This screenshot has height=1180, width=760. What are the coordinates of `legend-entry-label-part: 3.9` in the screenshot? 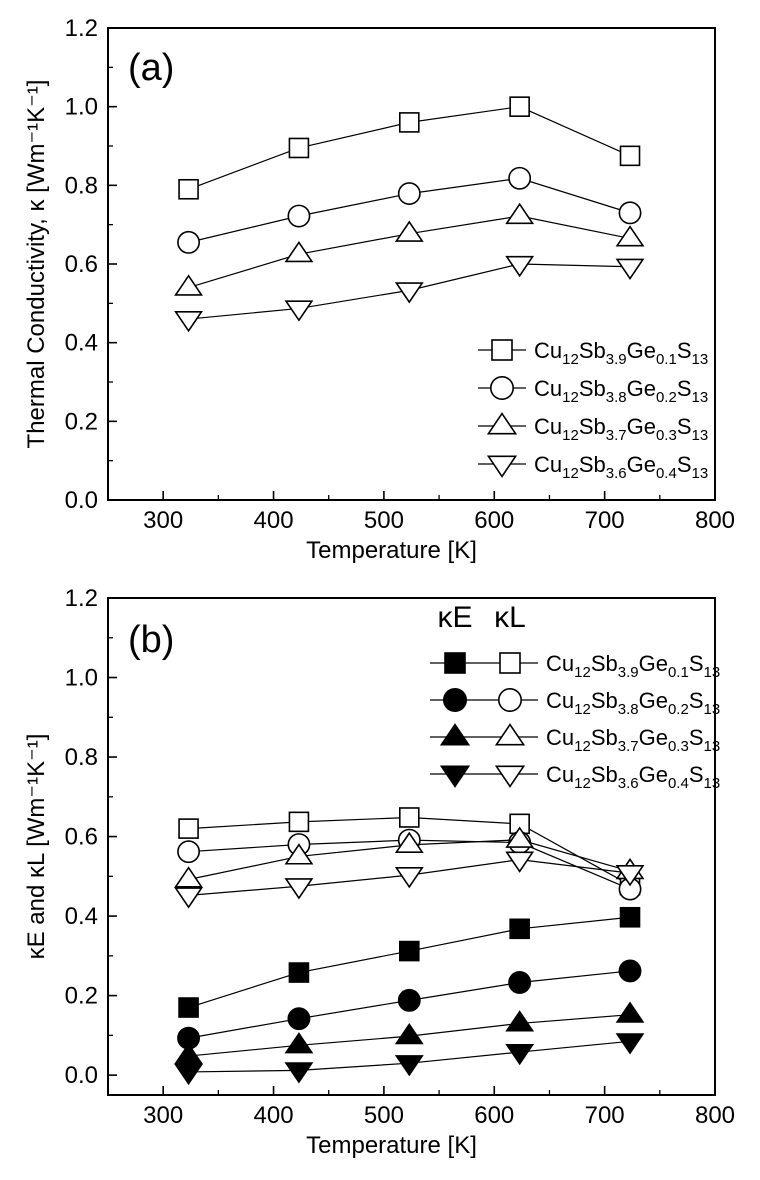 It's located at (616, 359).